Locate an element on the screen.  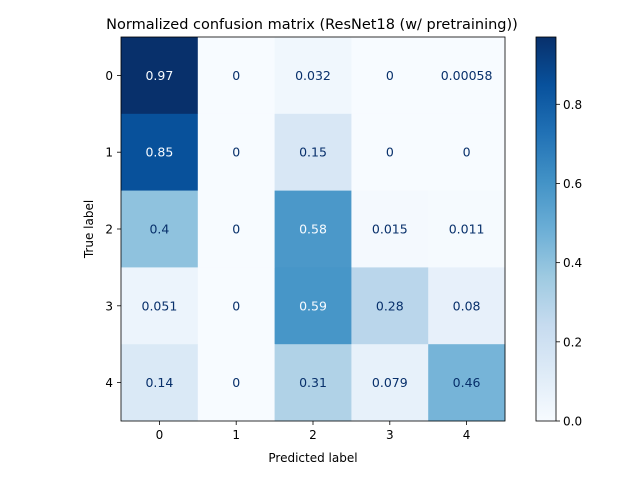
cell-value-label-3-4: 0.08 is located at coordinates (467, 305).